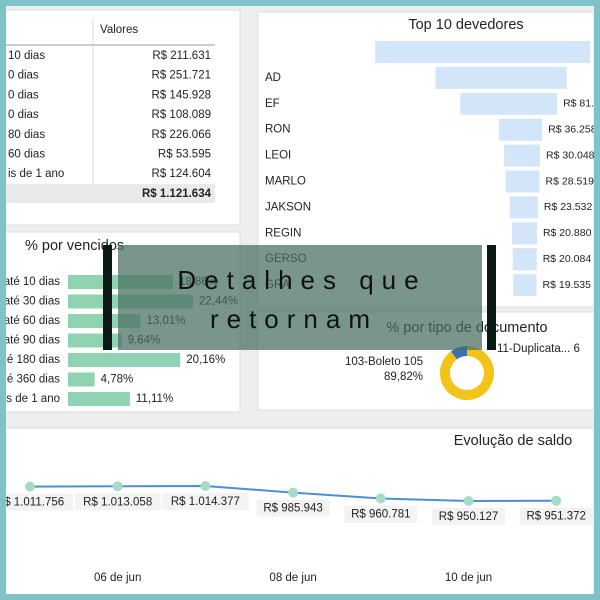 The width and height of the screenshot is (600, 600). What do you see at coordinates (570, 181) in the screenshot?
I see `value-label: R$ 28.519` at bounding box center [570, 181].